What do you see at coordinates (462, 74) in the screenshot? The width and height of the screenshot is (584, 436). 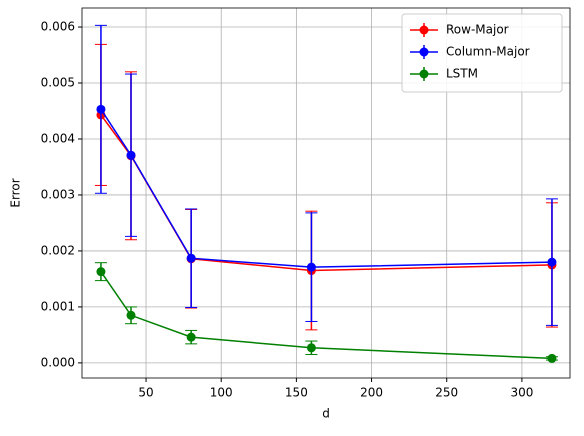 I see `legend-label: LSTM` at bounding box center [462, 74].